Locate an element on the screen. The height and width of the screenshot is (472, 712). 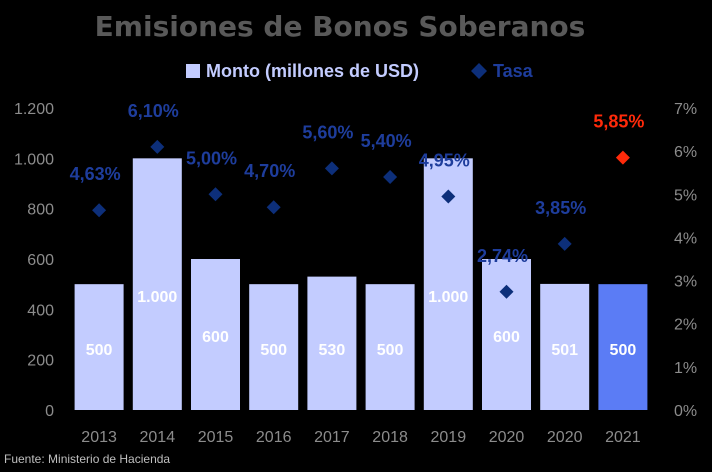
legend-label-tasa: Tasa is located at coordinates (513, 71).